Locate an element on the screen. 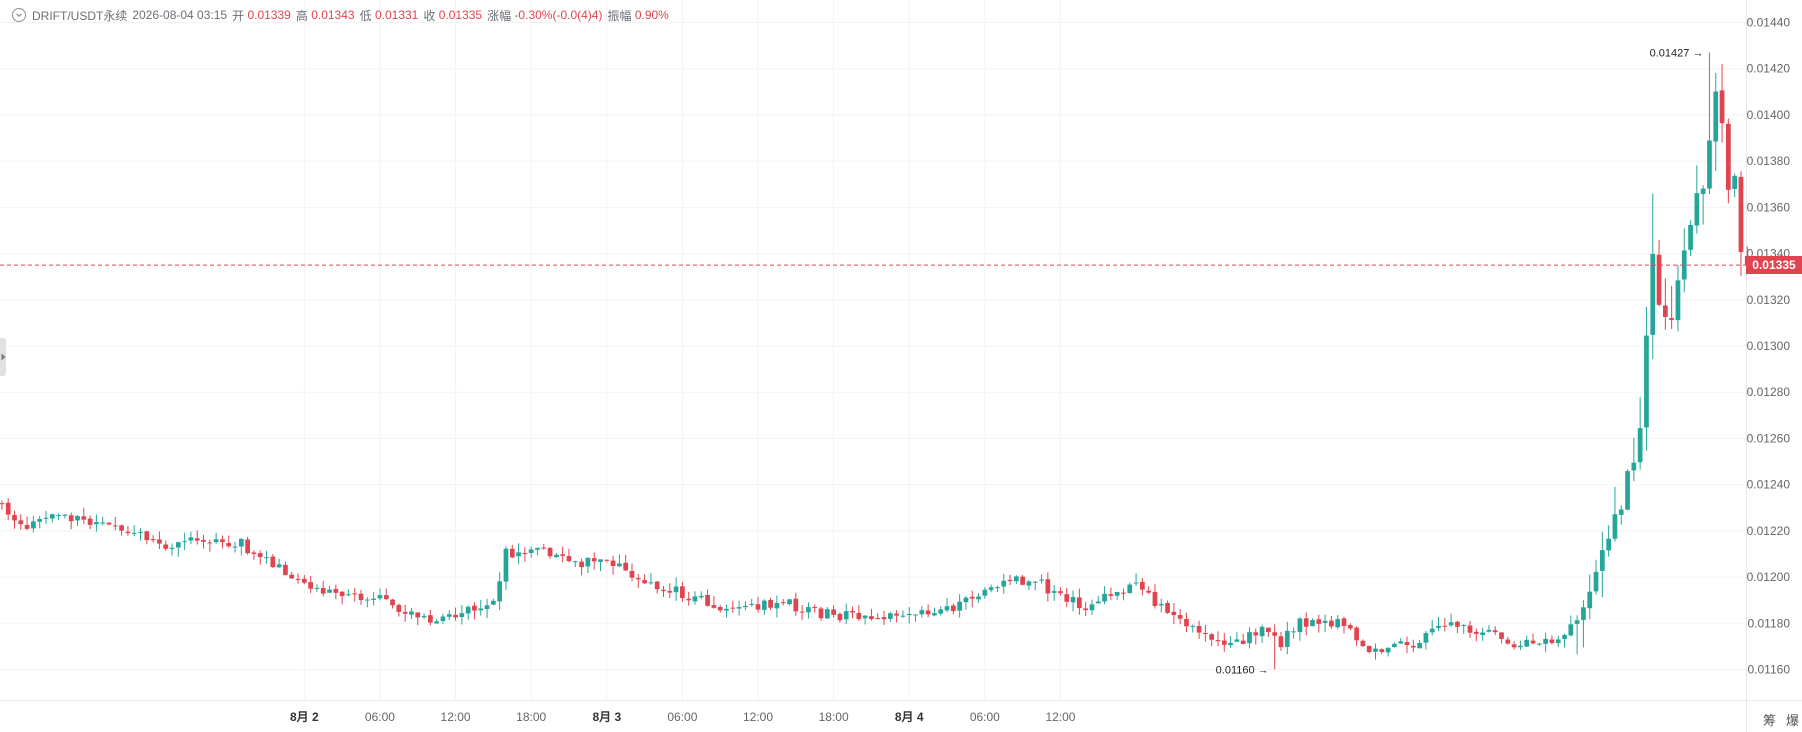  chips-button: 筹 is located at coordinates (1770, 720).